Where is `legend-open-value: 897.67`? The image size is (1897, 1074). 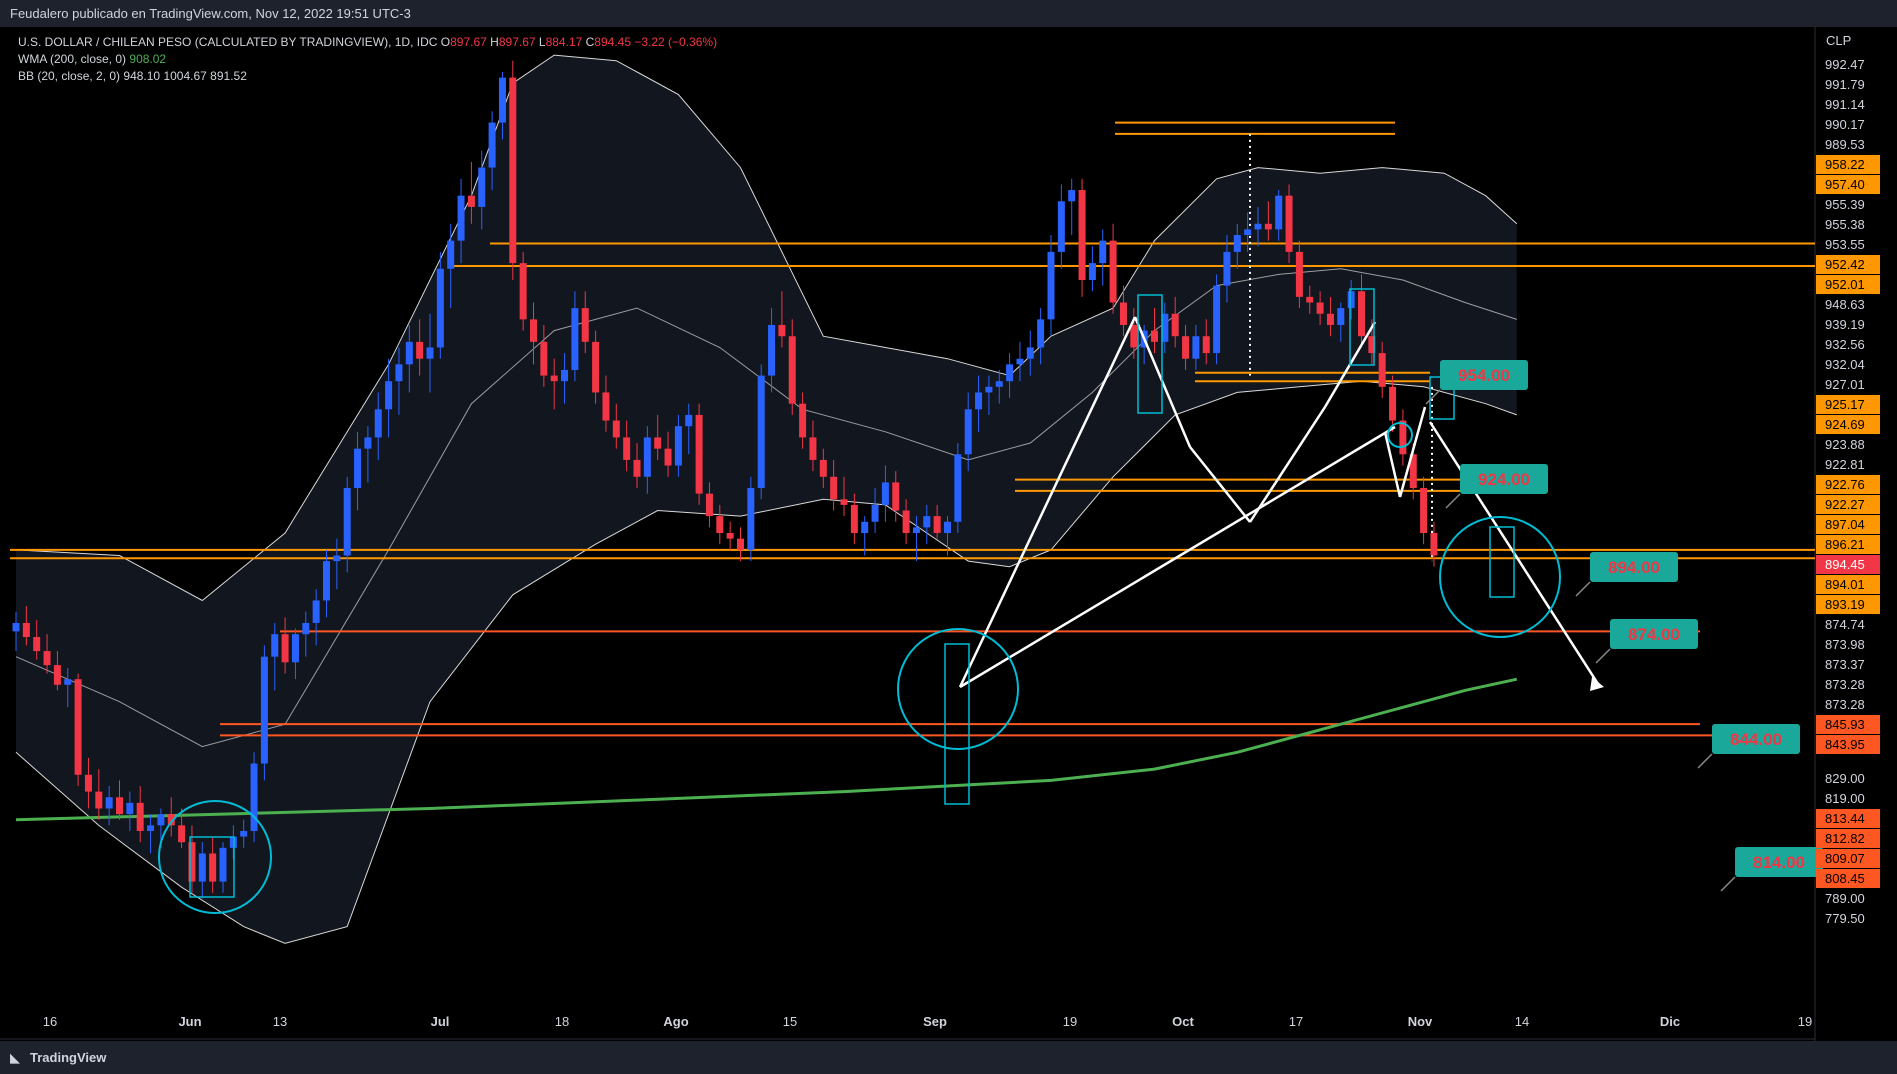
legend-open-value: 897.67 is located at coordinates (468, 42).